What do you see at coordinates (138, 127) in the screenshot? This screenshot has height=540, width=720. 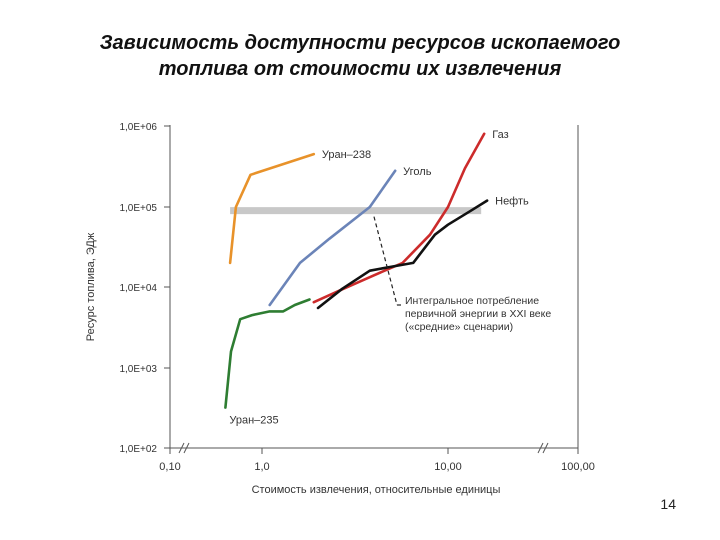 I see `y-tick-label: 1,0E+06` at bounding box center [138, 127].